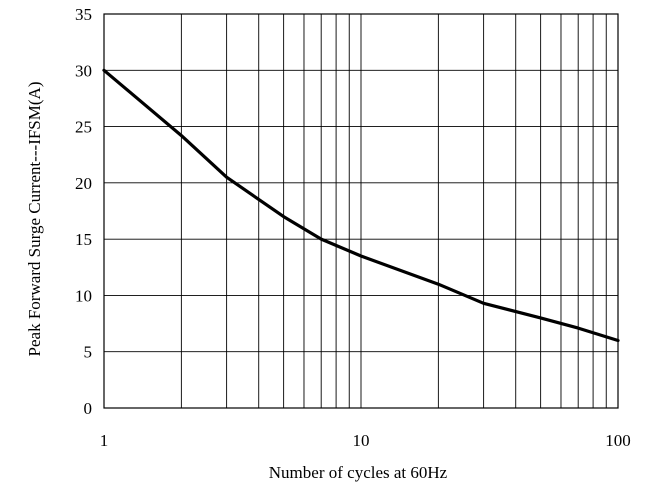  What do you see at coordinates (83, 70) in the screenshot?
I see `y-tick-label: 30` at bounding box center [83, 70].